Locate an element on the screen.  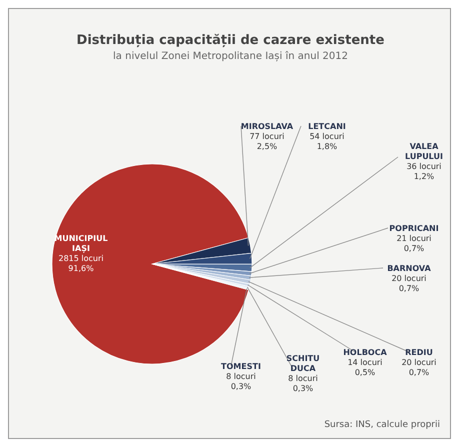
data-label: 36 locuri 1,2% is located at coordinates (424, 171).